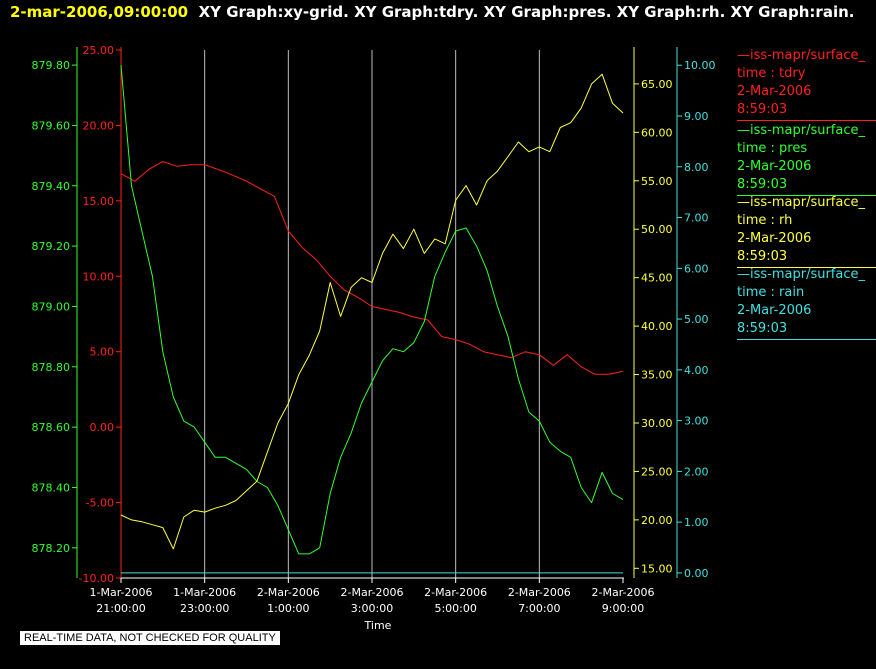 The height and width of the screenshot is (669, 876). What do you see at coordinates (696, 370) in the screenshot?
I see `y-tick-label: 4.00` at bounding box center [696, 370].